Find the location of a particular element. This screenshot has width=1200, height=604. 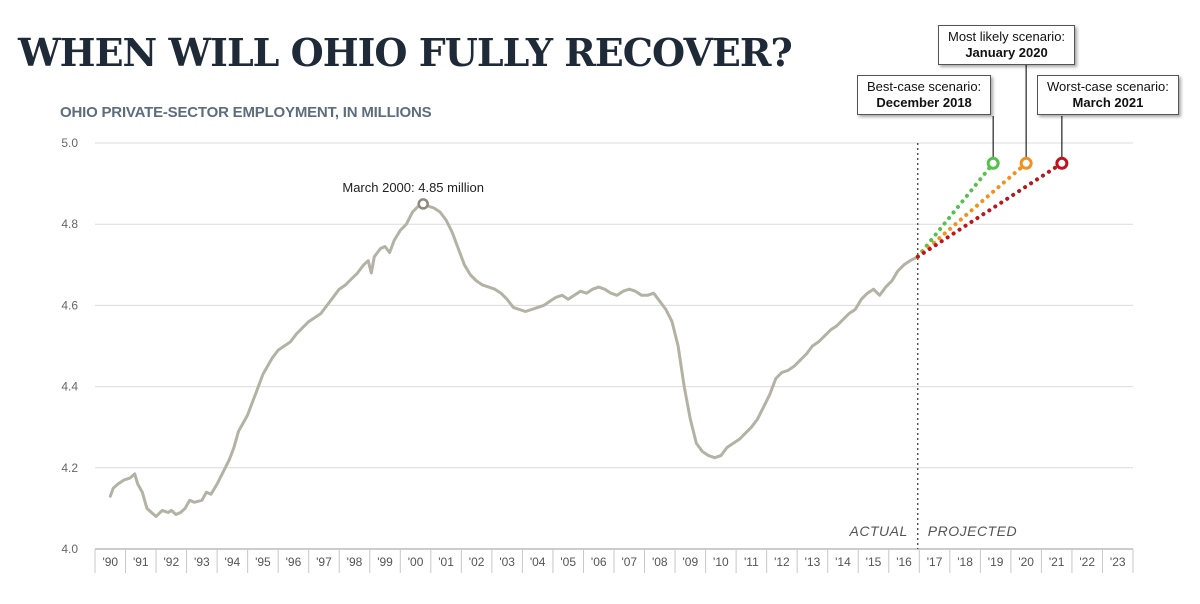

point-markers is located at coordinates (743, 183).